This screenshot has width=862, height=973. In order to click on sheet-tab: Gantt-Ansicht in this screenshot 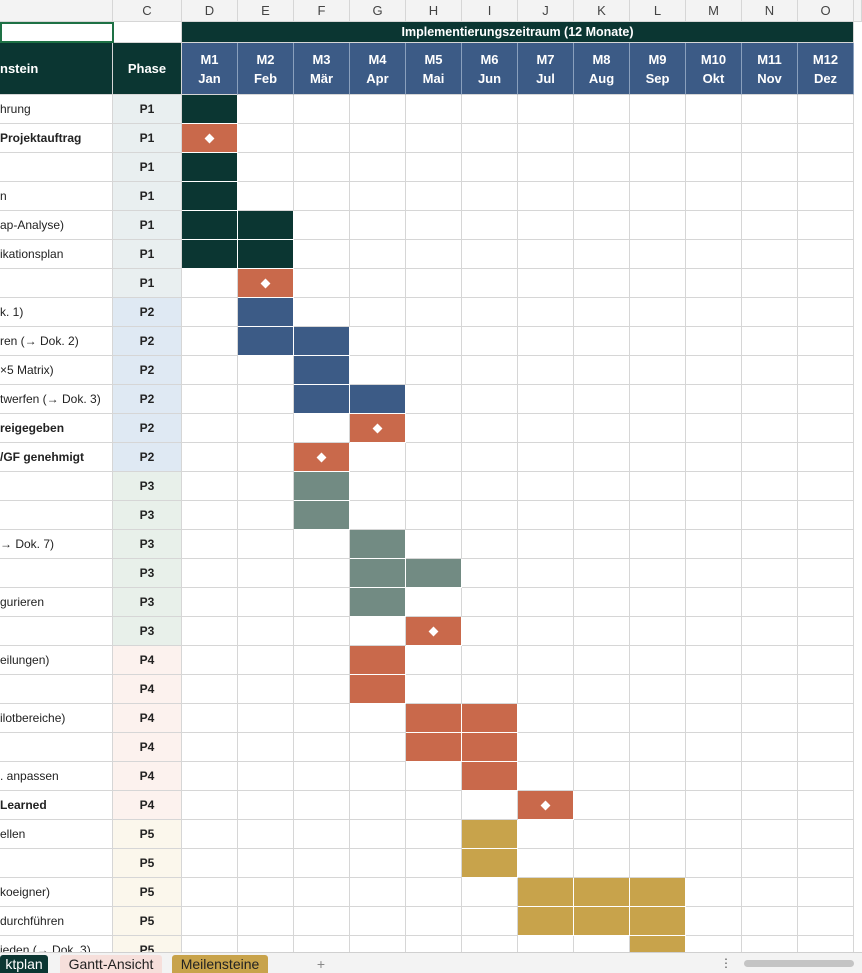, I will do `click(111, 964)`.